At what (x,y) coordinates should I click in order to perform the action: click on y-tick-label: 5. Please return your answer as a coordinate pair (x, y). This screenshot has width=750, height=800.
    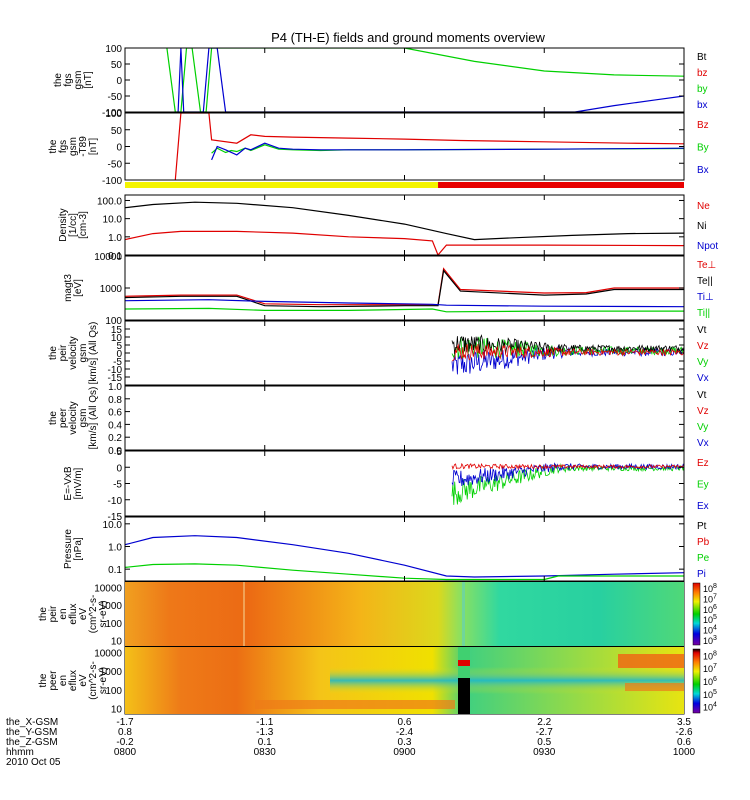
    Looking at the image, I should click on (119, 452).